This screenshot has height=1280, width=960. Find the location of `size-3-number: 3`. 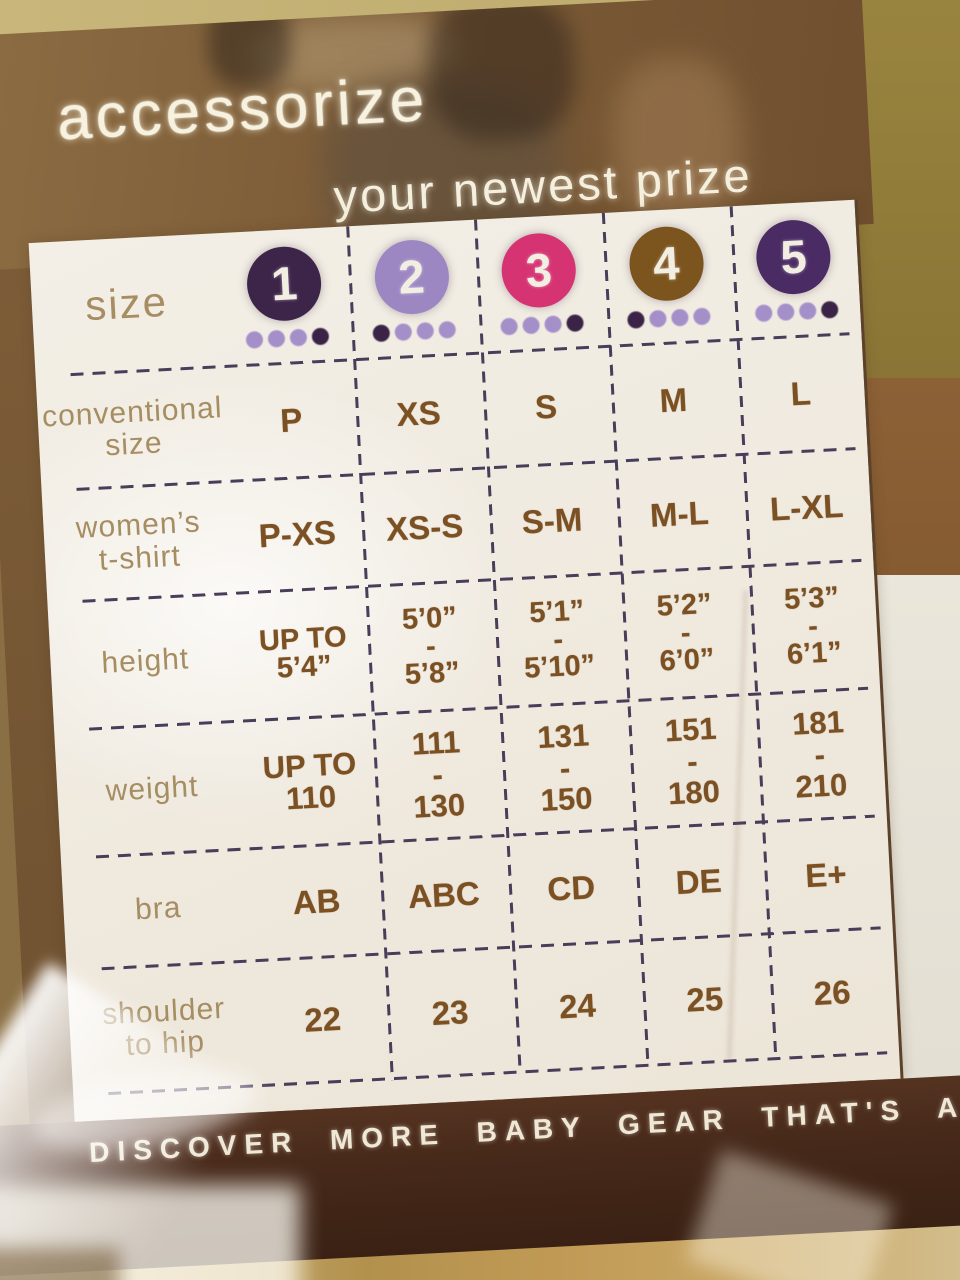

size-3-number: 3 is located at coordinates (539, 270).